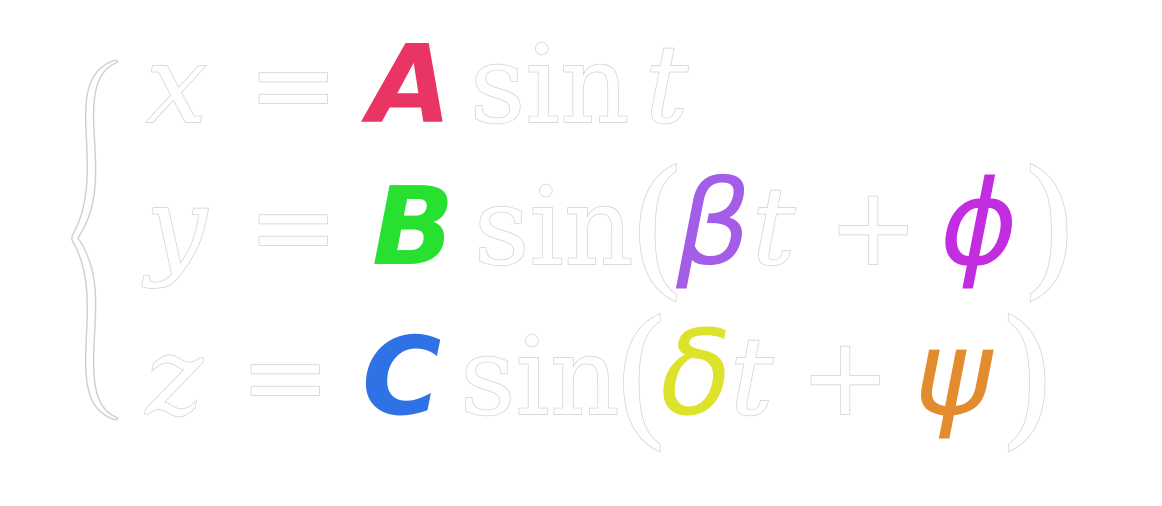  Describe the element at coordinates (176, 85) in the screenshot. I see `lhs-variable: x` at that location.